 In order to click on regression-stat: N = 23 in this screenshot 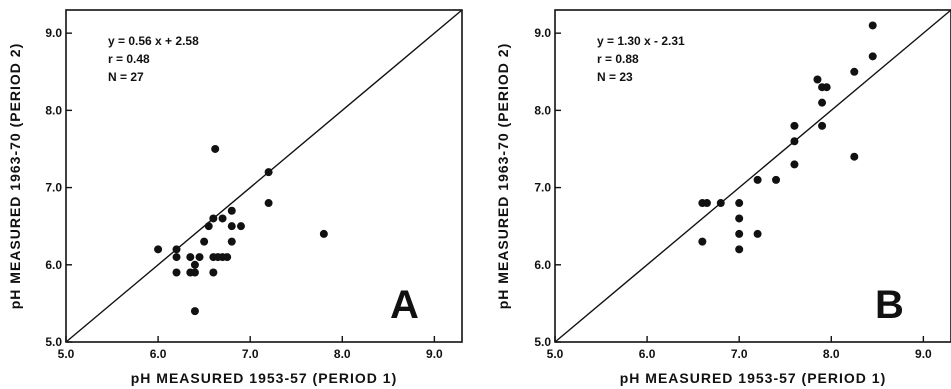, I will do `click(615, 77)`.